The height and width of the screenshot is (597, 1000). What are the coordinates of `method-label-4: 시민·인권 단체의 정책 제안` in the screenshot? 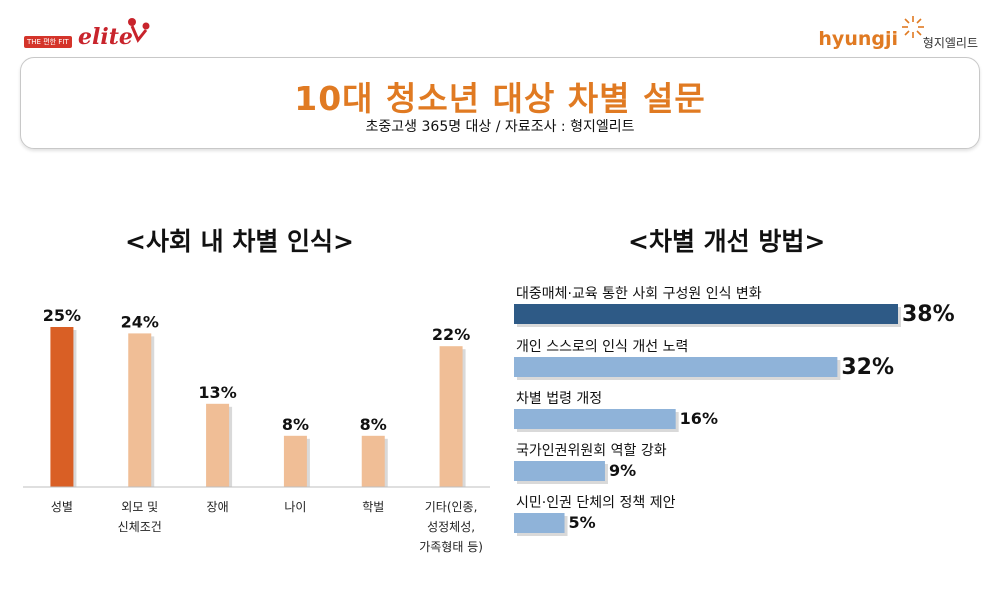 It's located at (596, 503).